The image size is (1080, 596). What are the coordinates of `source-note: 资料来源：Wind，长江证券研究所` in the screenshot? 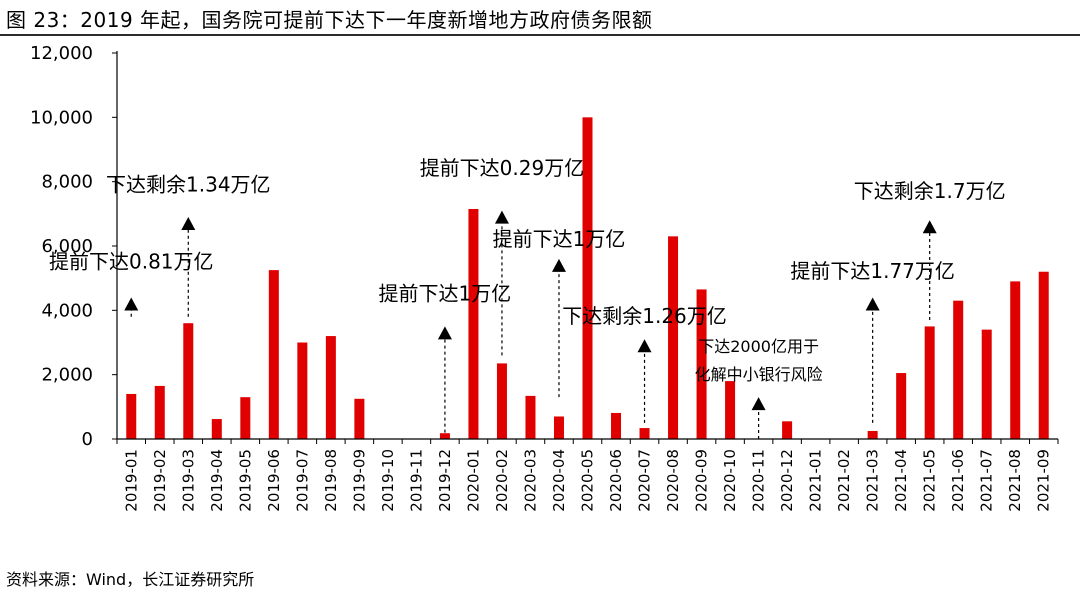 It's located at (130, 579).